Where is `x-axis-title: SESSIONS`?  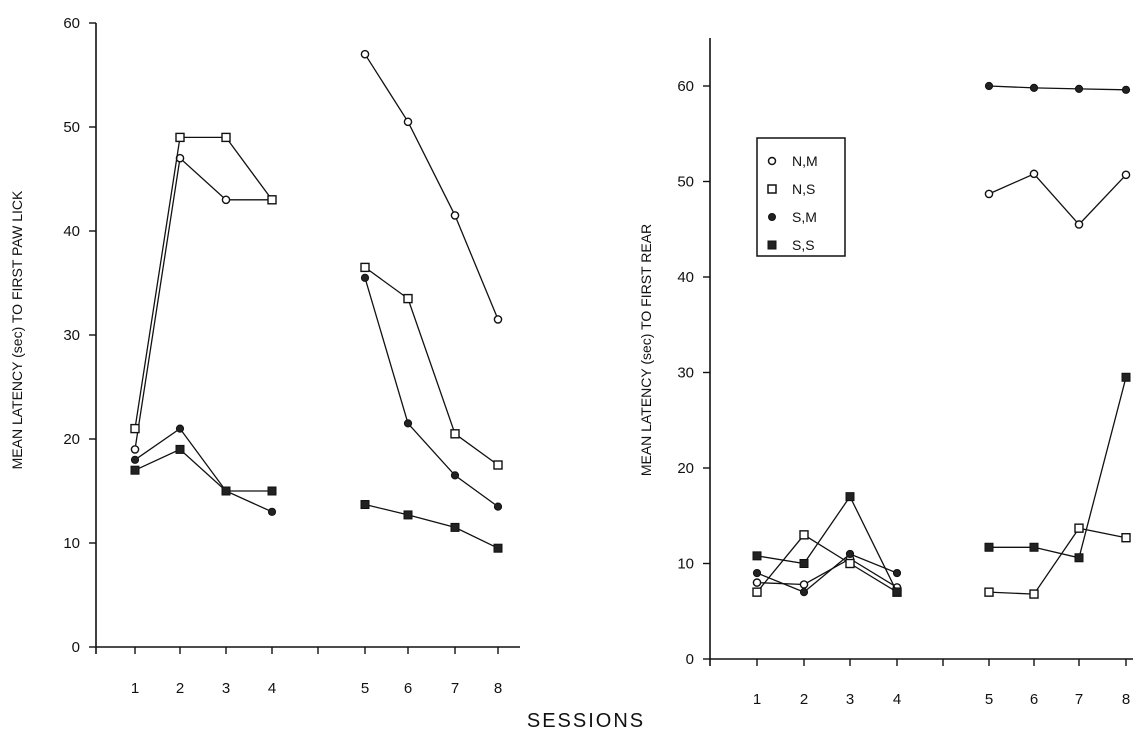 x-axis-title: SESSIONS is located at coordinates (586, 720).